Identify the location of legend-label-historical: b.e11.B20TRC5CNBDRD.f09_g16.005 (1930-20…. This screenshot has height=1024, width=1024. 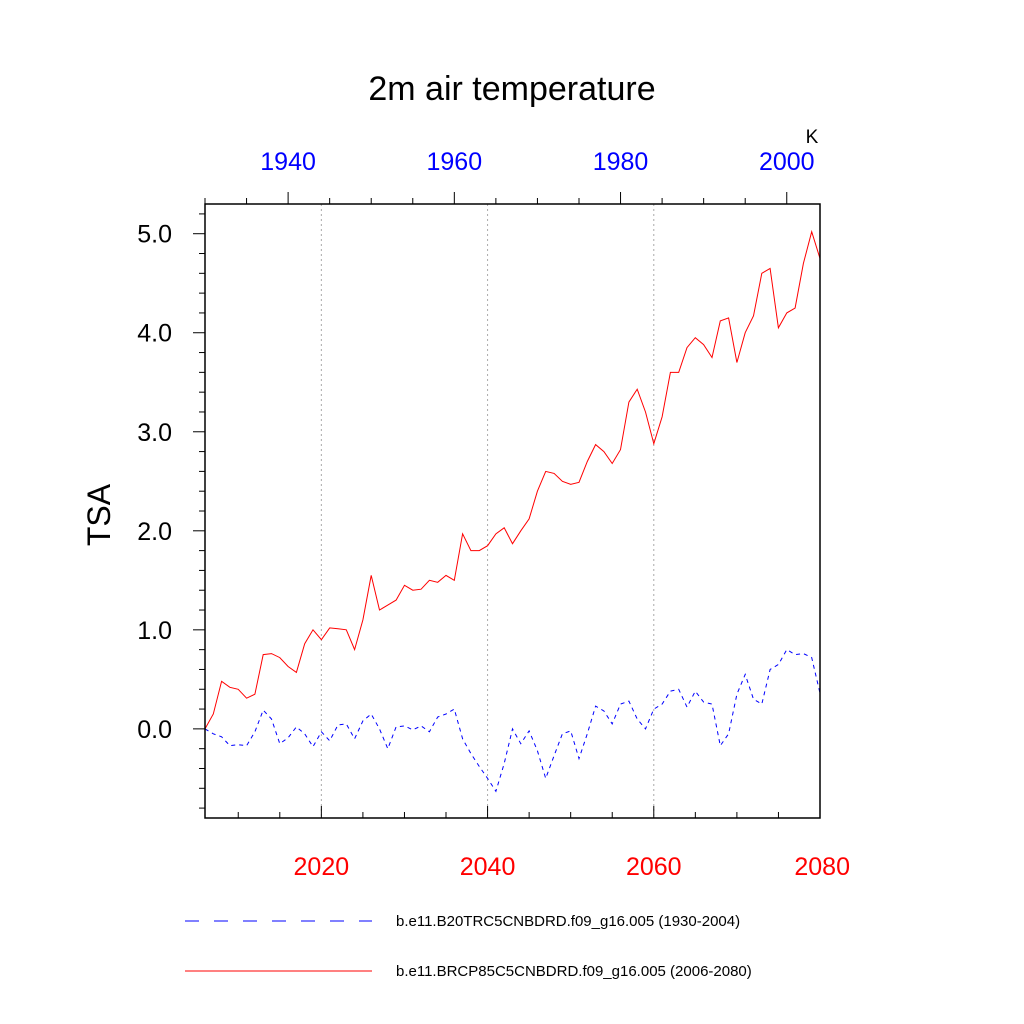
(568, 921).